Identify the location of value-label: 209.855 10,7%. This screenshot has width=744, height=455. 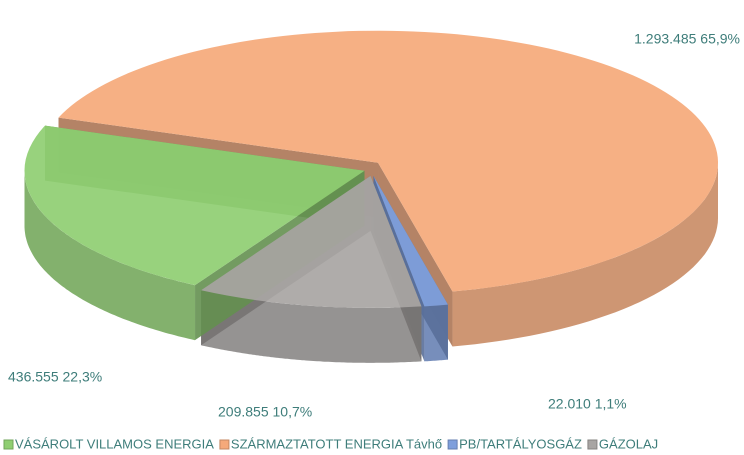
(265, 412).